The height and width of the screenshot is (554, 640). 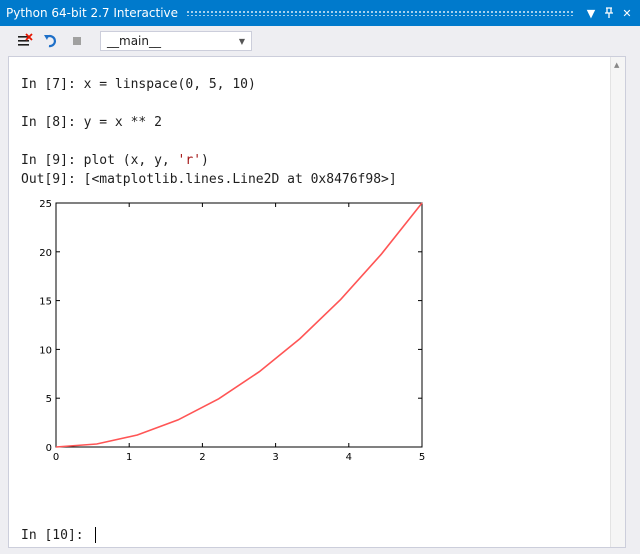 I want to click on window-titlebar: Python 64-bit 2.7 Interactive ▼ ✕, so click(x=320, y=13).